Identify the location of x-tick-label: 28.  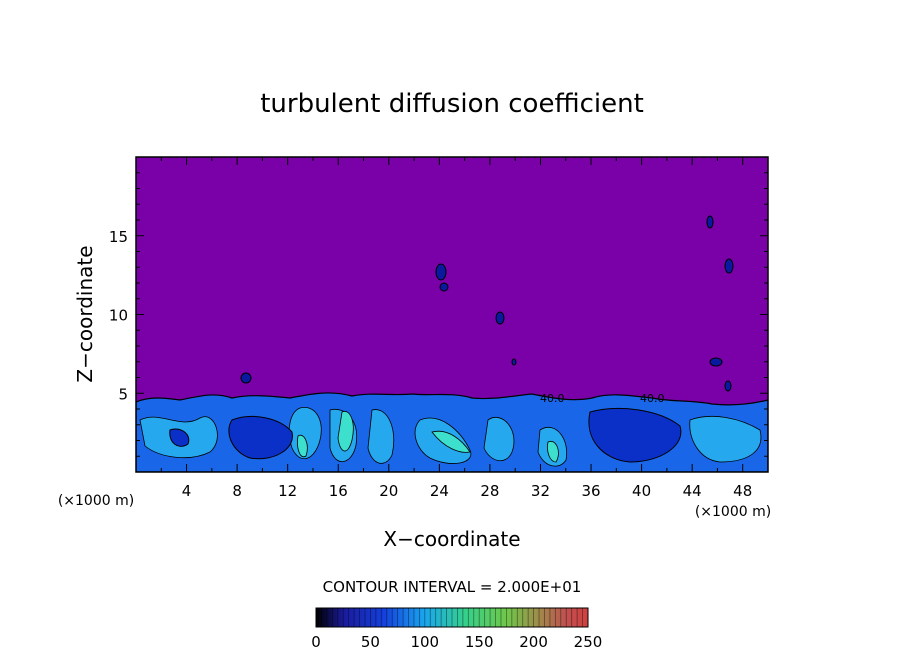
(489, 491).